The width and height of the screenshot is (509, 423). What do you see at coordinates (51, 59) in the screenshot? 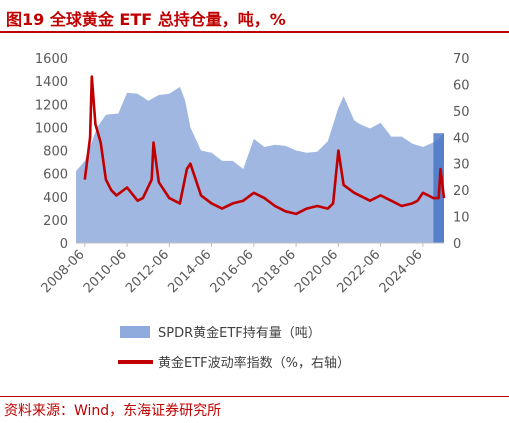
I see `y-left-tick-label: 1600` at bounding box center [51, 59].